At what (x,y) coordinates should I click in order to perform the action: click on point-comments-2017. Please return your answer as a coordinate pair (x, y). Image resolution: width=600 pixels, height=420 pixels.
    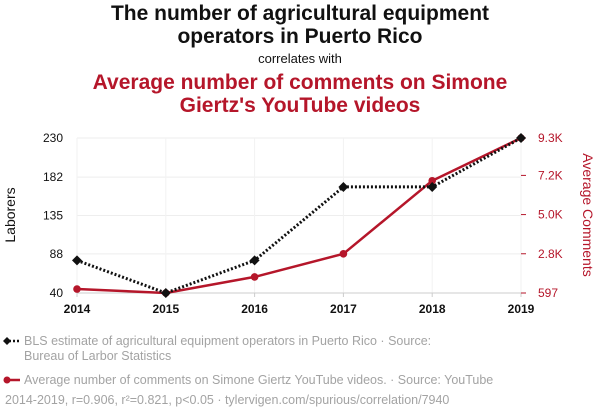
    Looking at the image, I should click on (343, 253).